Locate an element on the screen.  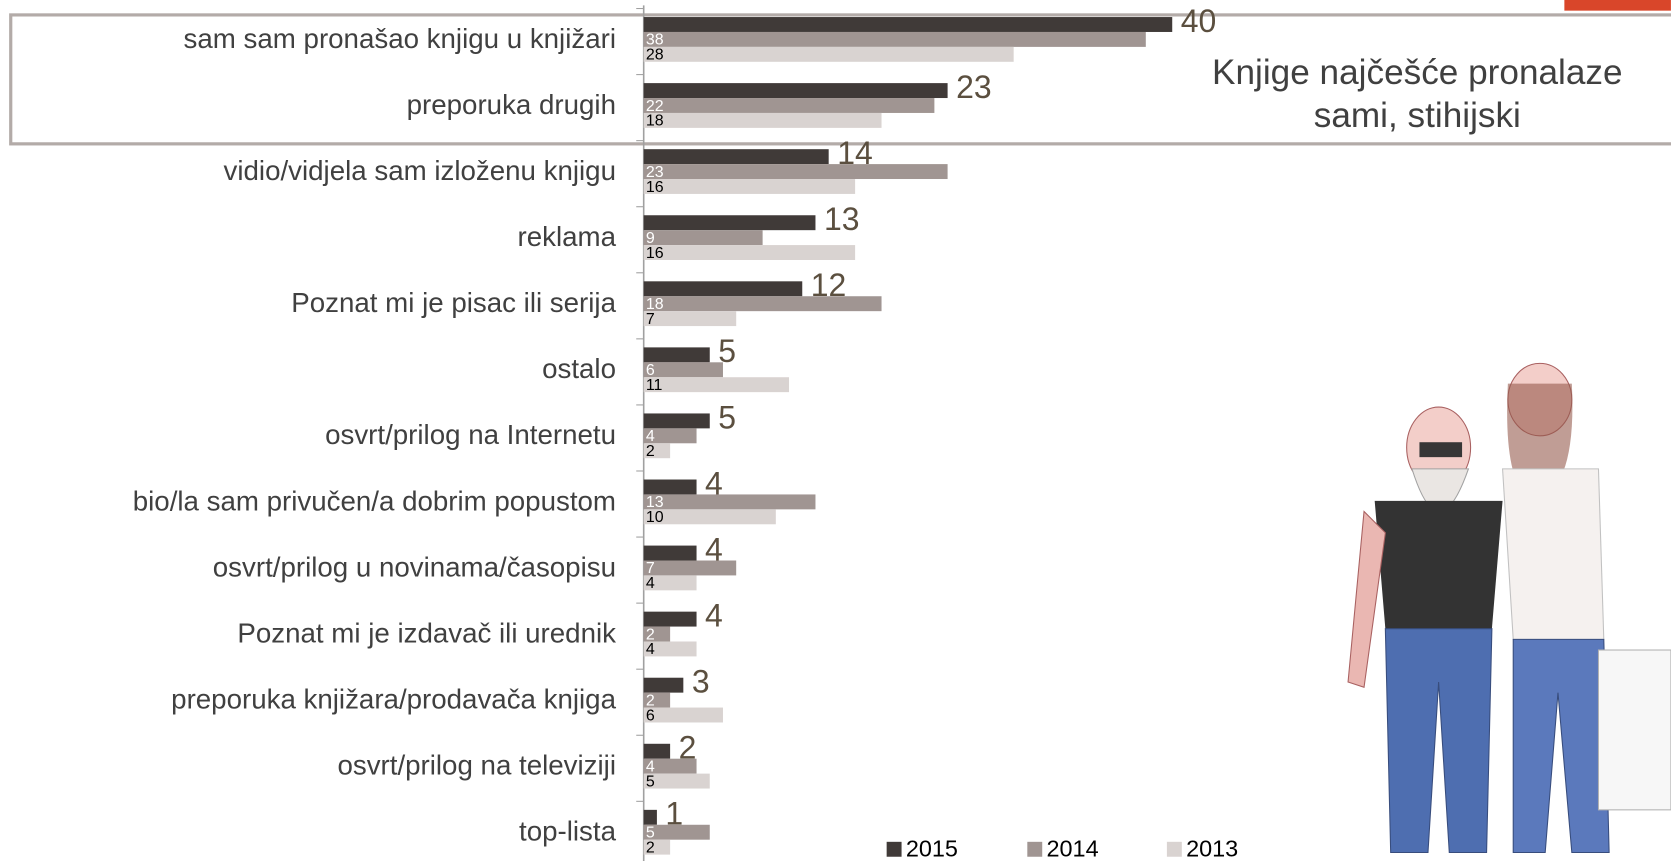
value-label: 28 is located at coordinates (655, 55).